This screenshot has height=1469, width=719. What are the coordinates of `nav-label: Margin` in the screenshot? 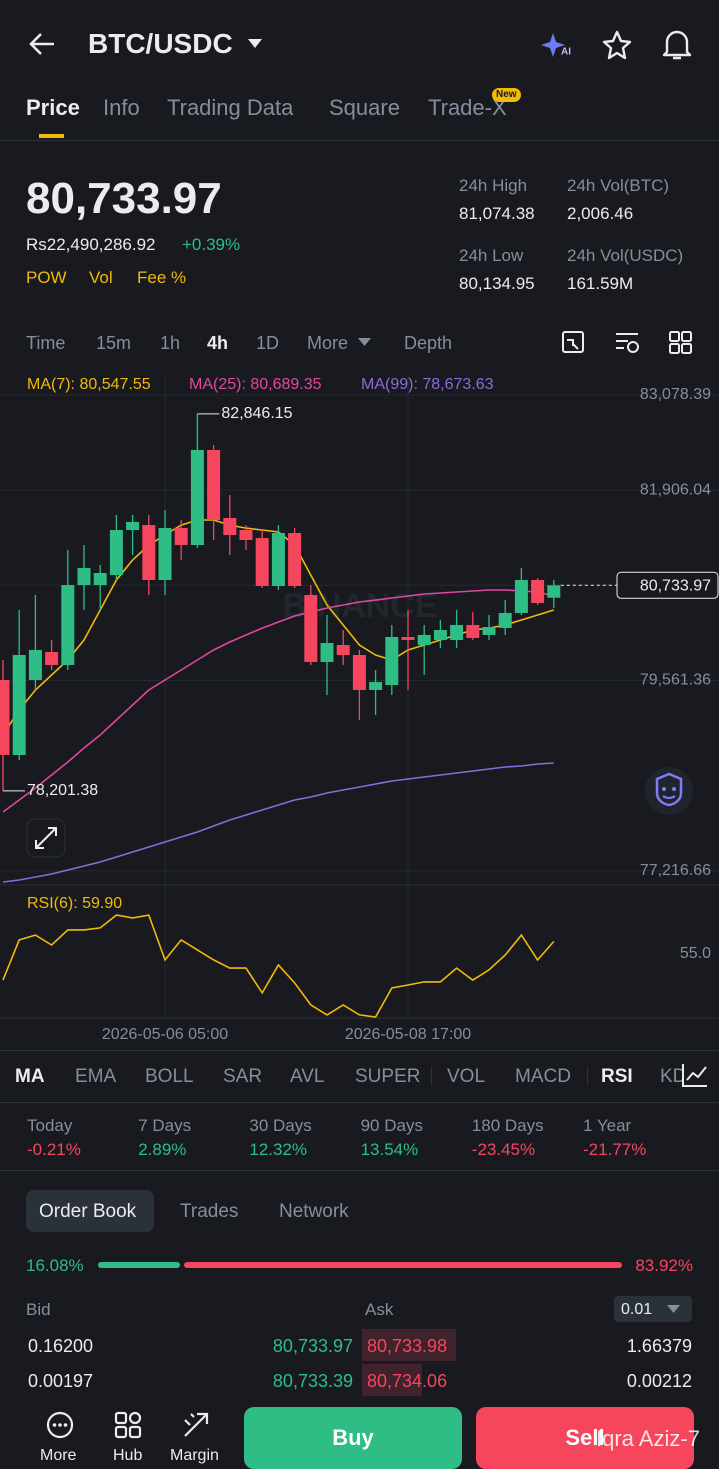 It's located at (194, 1455).